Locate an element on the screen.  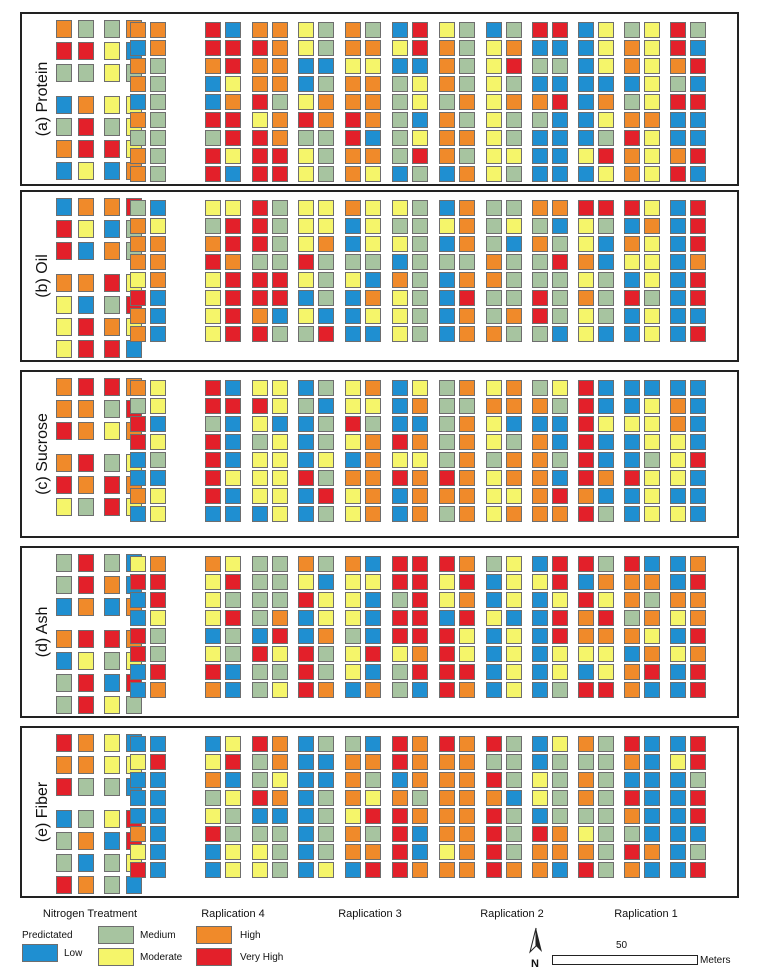
column-label-rep3: Raplication 3 is located at coordinates (370, 914).